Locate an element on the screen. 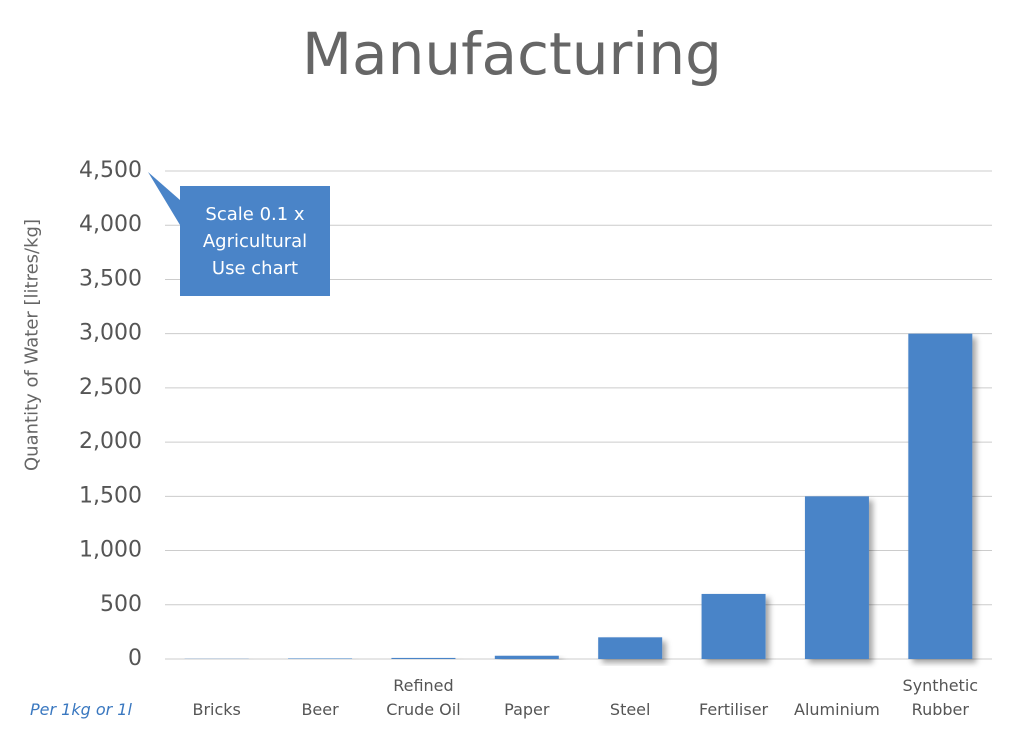 The image size is (1024, 746). y-tick-label: 4,000 is located at coordinates (110, 224).